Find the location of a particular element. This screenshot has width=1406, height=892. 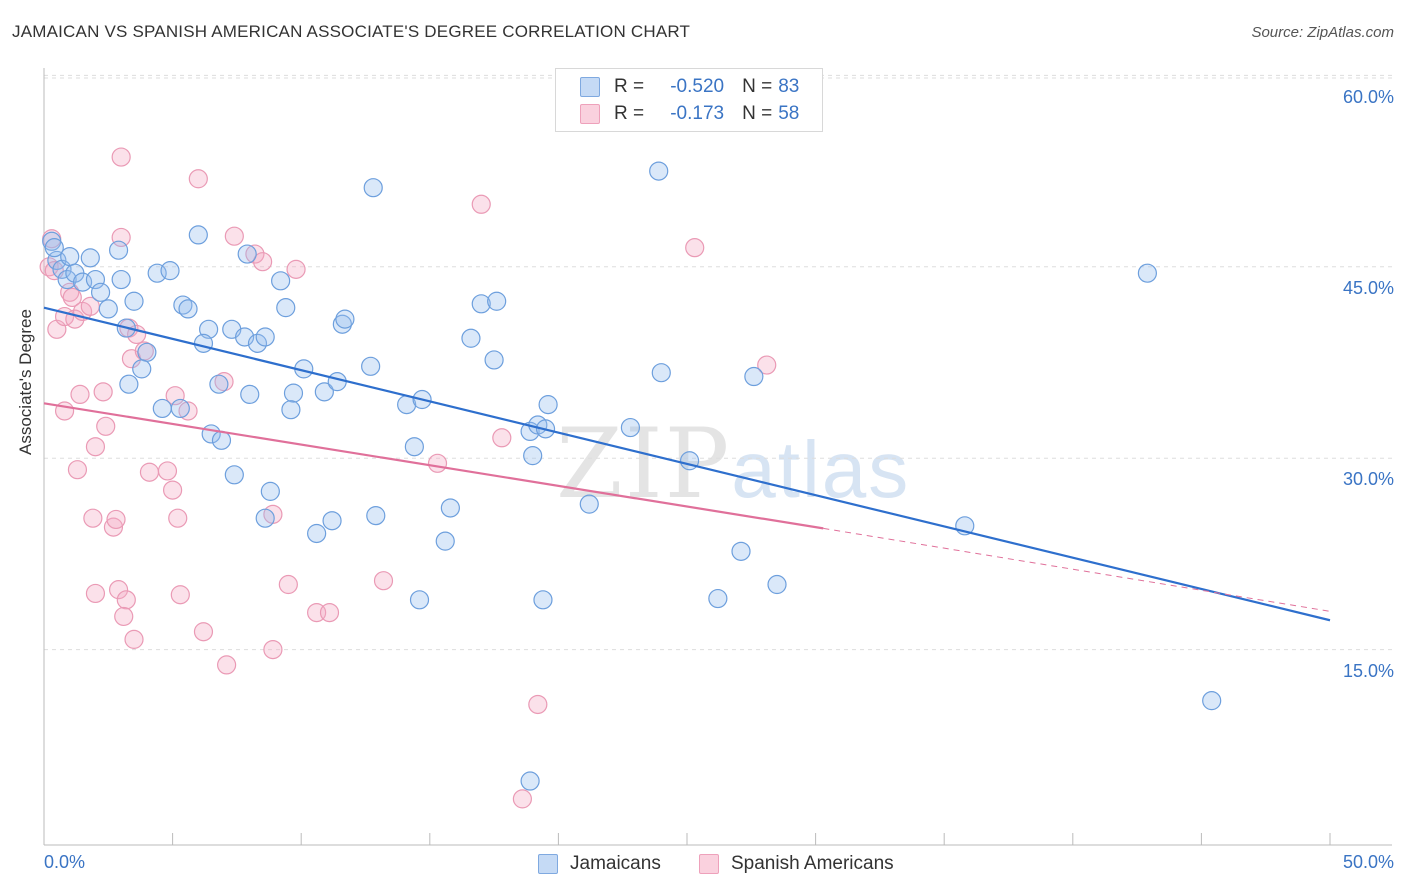

y-tick-label: 30.0% is located at coordinates (1368, 479).